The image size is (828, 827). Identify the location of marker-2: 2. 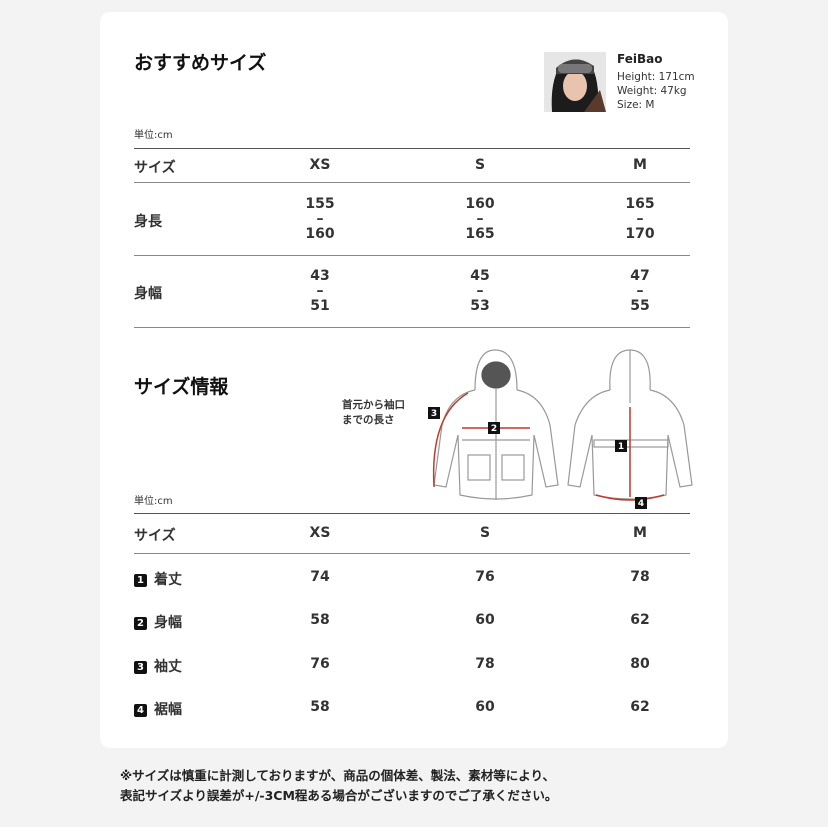
(494, 429).